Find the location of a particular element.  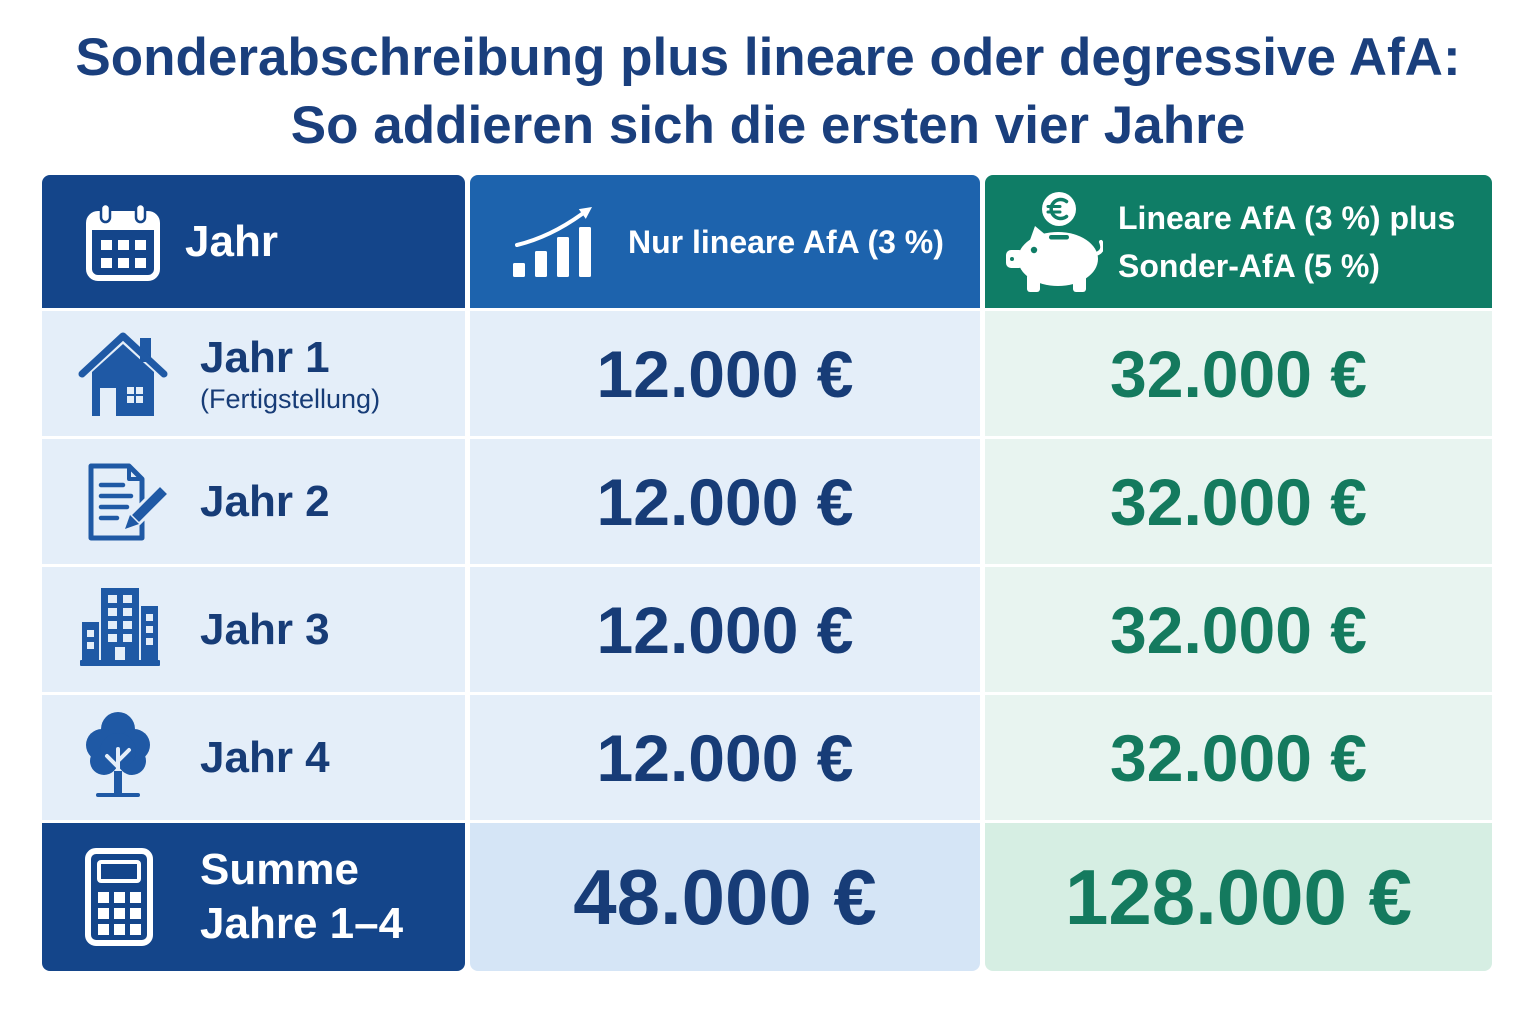

calculator-icon is located at coordinates (119, 897).